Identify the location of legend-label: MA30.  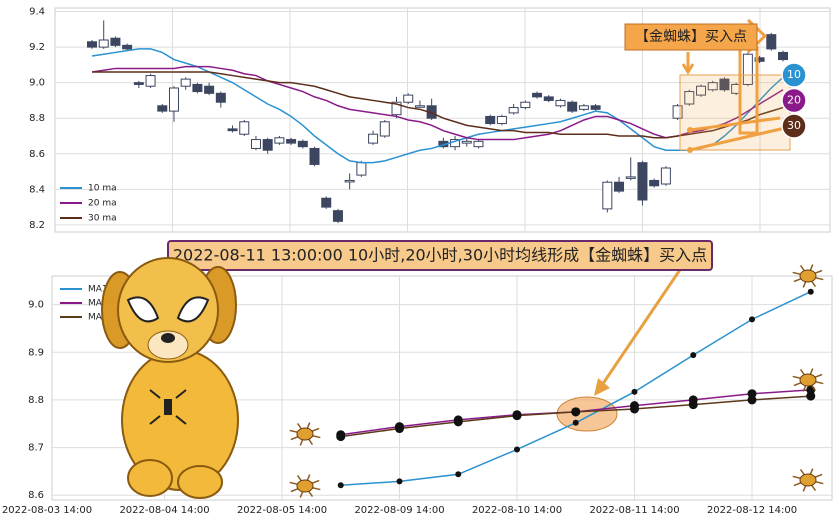
(101, 318).